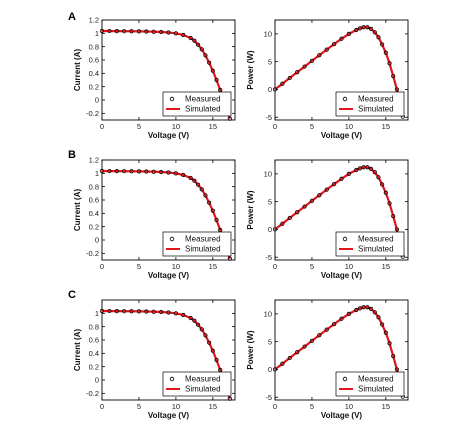 The height and width of the screenshot is (435, 474). I want to click on panel-label-b: B, so click(72, 155).